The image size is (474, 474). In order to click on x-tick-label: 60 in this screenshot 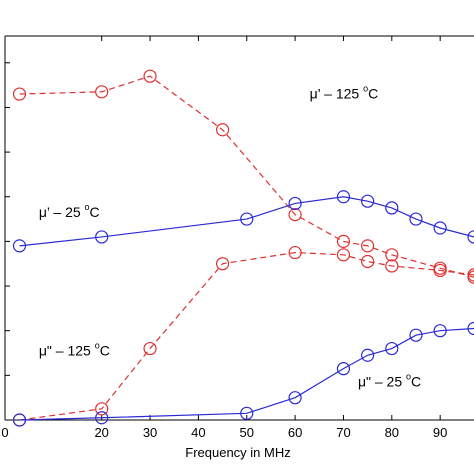, I will do `click(295, 432)`.